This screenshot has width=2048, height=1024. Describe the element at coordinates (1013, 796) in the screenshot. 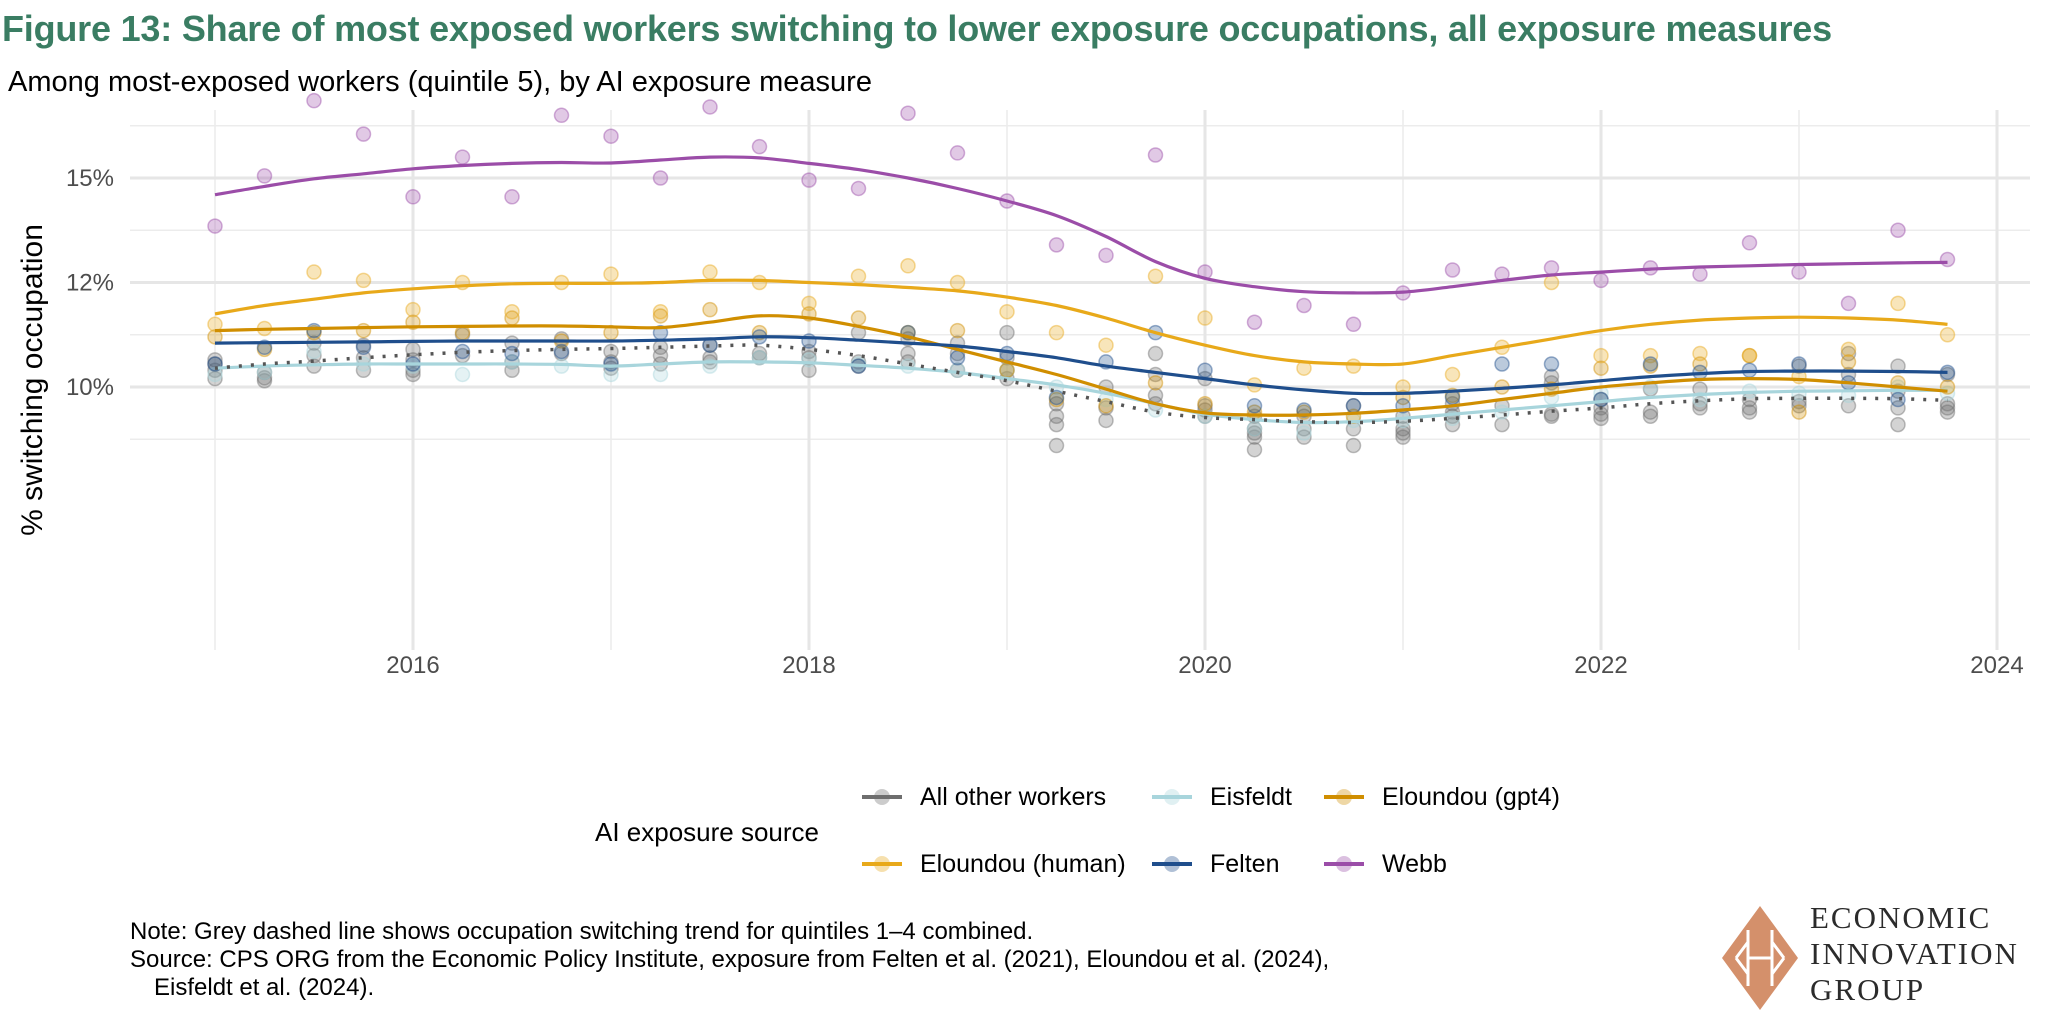

I see `legend-label: All other workers` at that location.